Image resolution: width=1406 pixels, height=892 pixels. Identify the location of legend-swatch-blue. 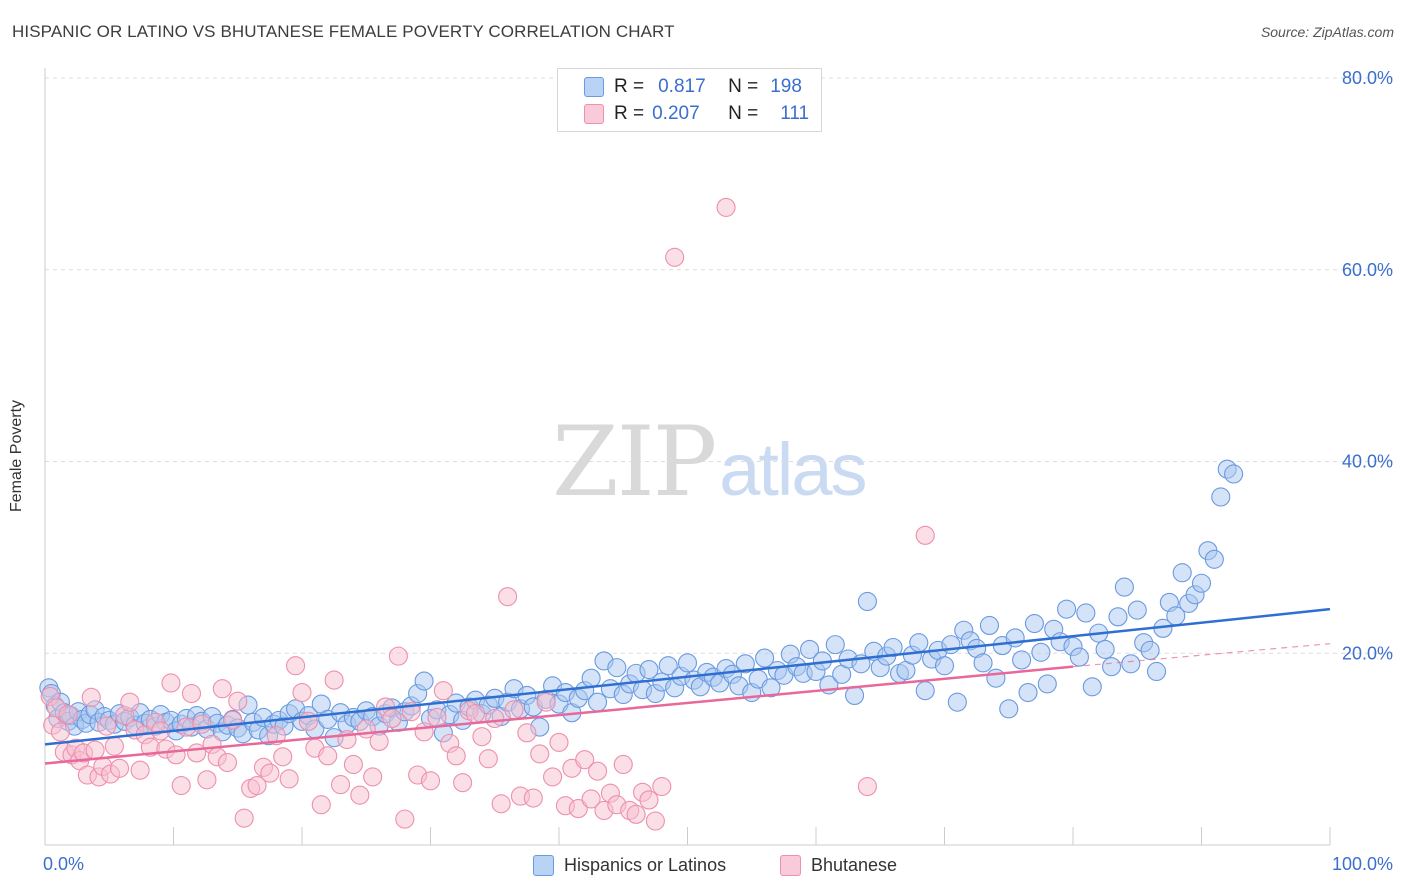
(594, 87).